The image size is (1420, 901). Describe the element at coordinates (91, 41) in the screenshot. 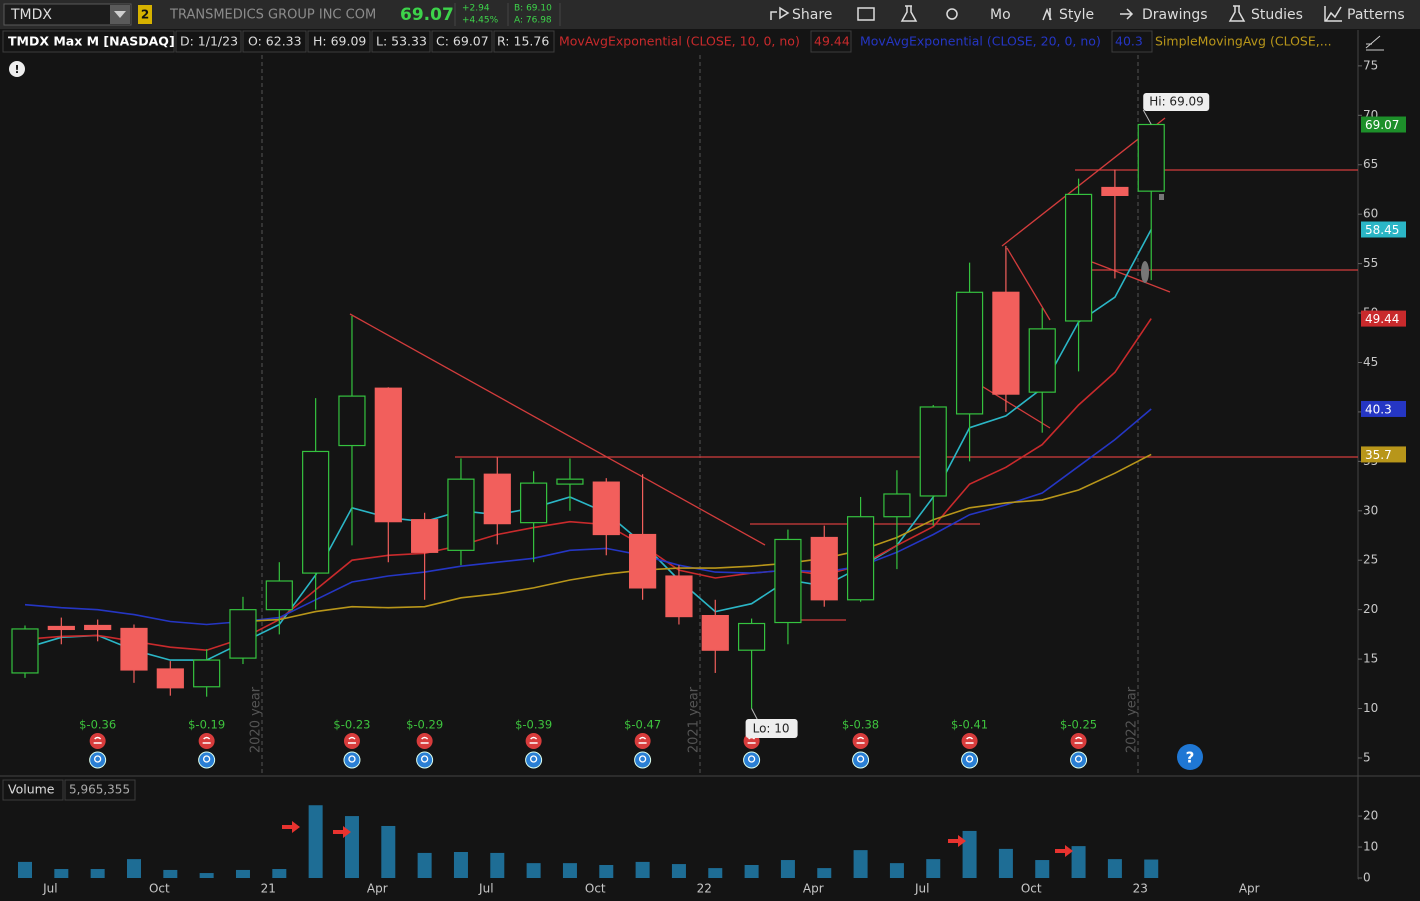

I see `chart-symbol: TMDX Max M [NASDAQ]` at that location.